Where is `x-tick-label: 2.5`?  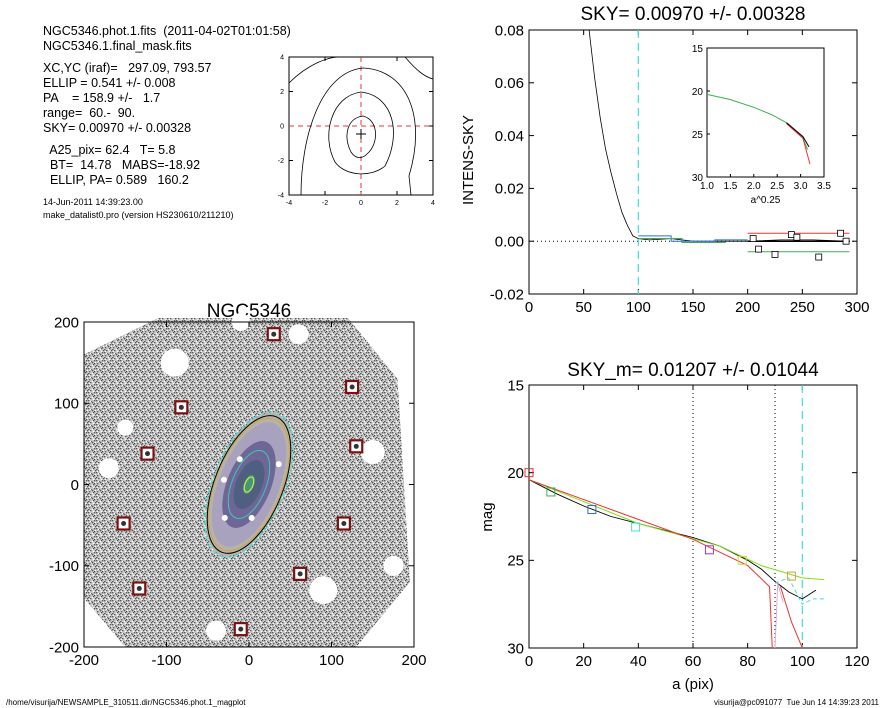
x-tick-label: 2.5 is located at coordinates (777, 186).